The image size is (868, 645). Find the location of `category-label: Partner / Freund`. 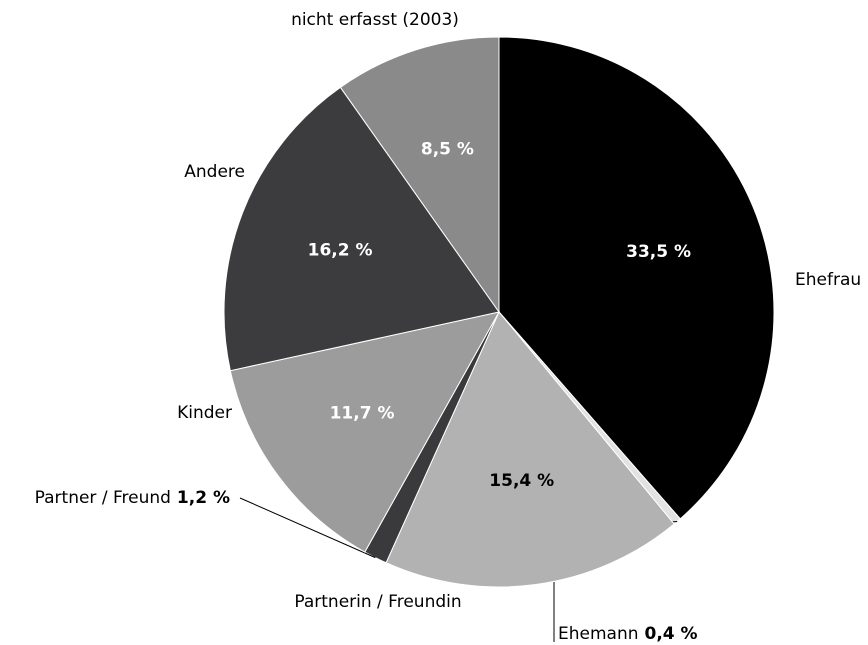

category-label: Partner / Freund is located at coordinates (103, 498).